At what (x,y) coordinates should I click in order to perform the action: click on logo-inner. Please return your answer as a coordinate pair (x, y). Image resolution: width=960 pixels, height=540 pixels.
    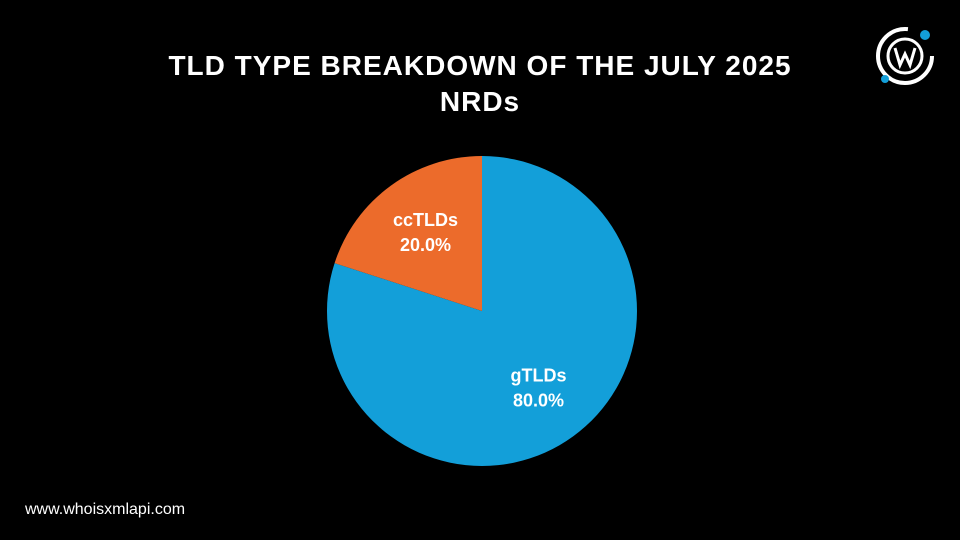
    Looking at the image, I should click on (905, 56).